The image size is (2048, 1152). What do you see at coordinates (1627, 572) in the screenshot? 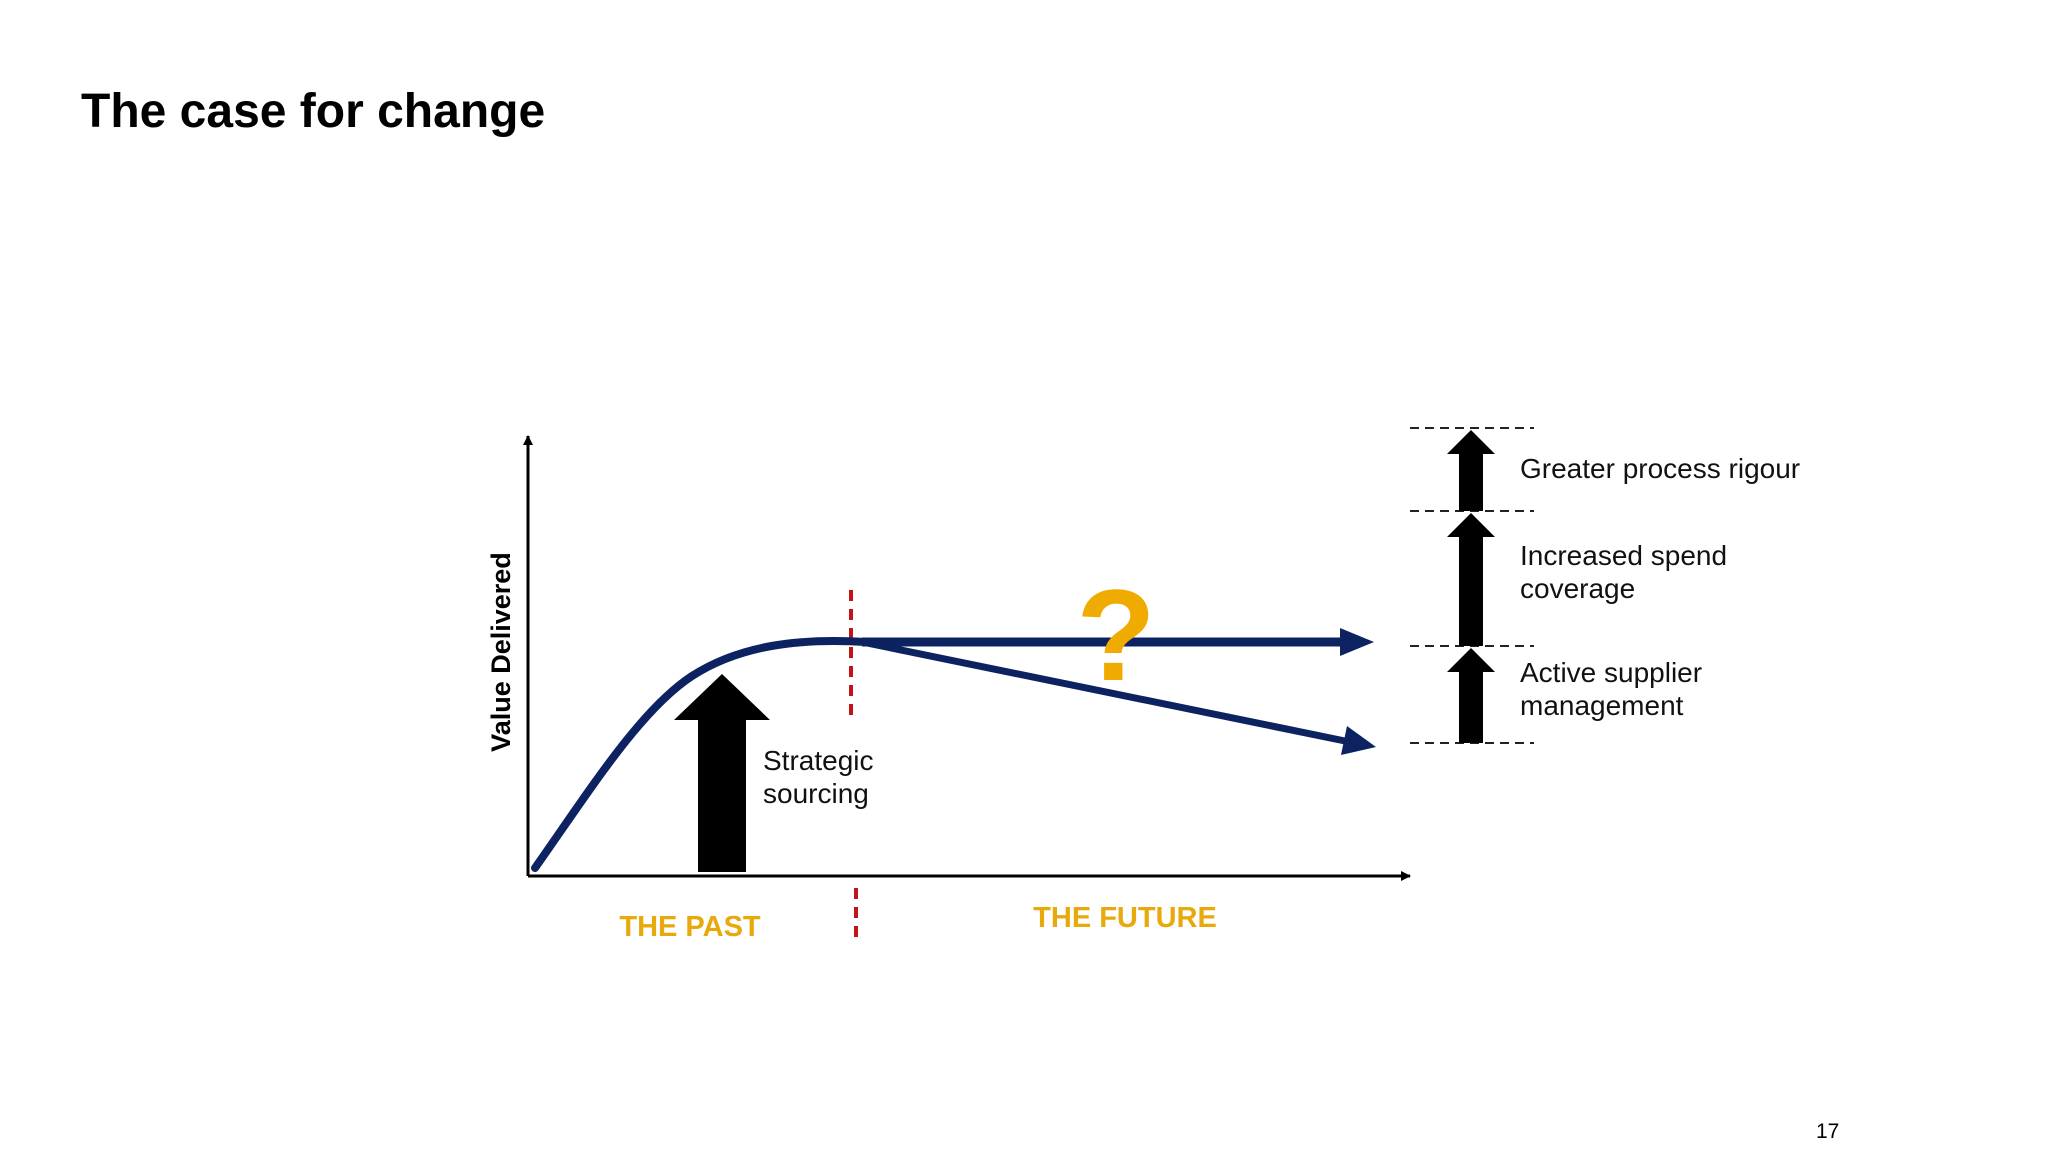
I see `spend-coverage-label: Increased spend coverage` at bounding box center [1627, 572].